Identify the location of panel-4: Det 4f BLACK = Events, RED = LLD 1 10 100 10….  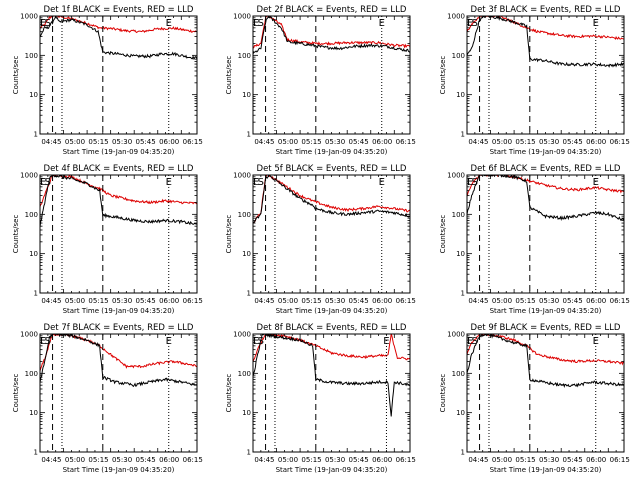
(107, 239).